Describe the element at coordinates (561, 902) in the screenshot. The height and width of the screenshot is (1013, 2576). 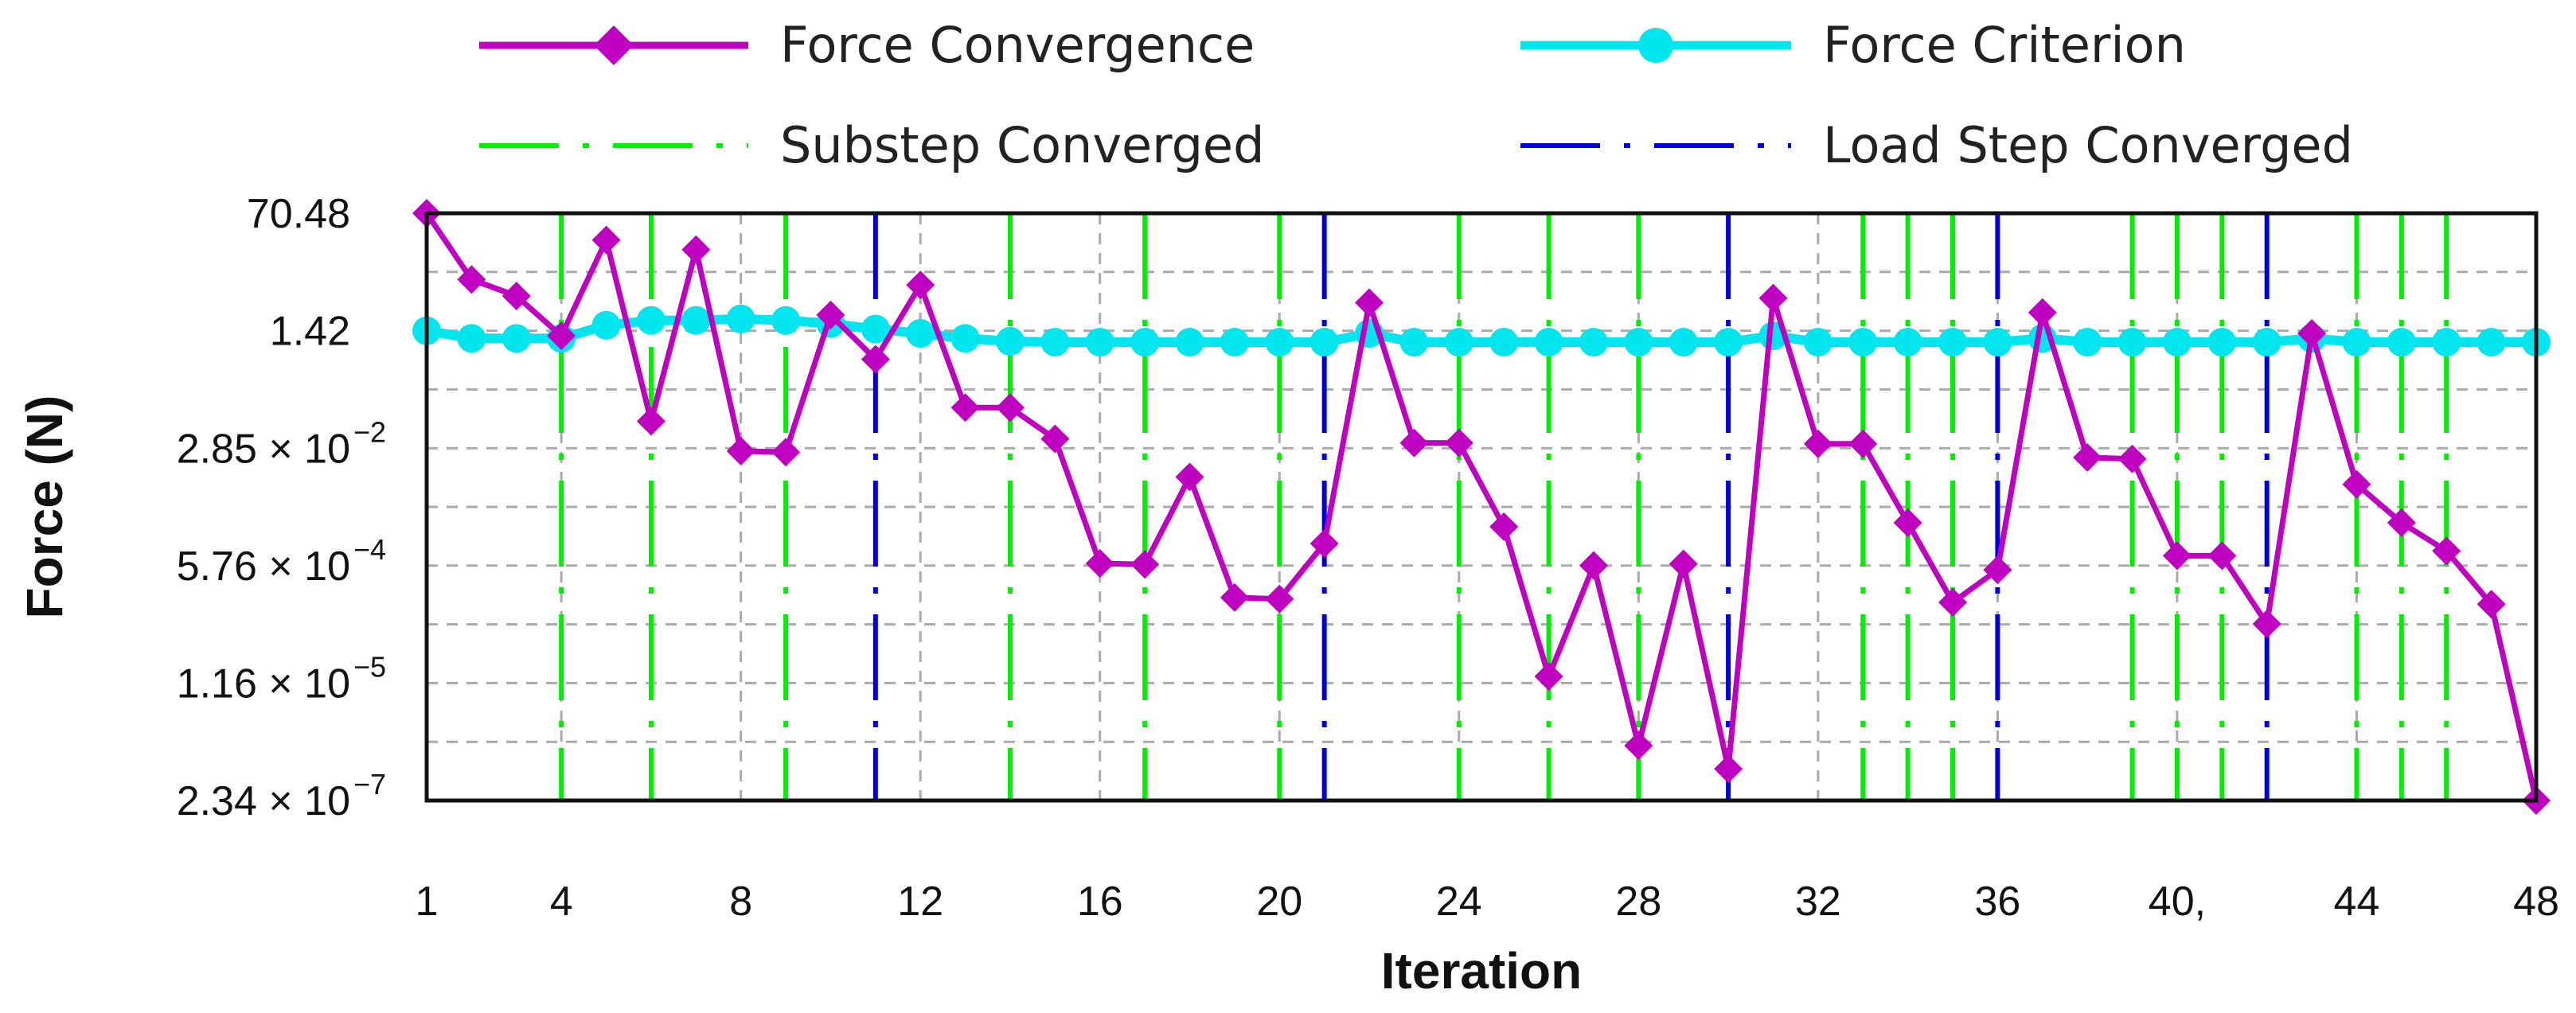
I see `x-tick-label-4: 4` at that location.